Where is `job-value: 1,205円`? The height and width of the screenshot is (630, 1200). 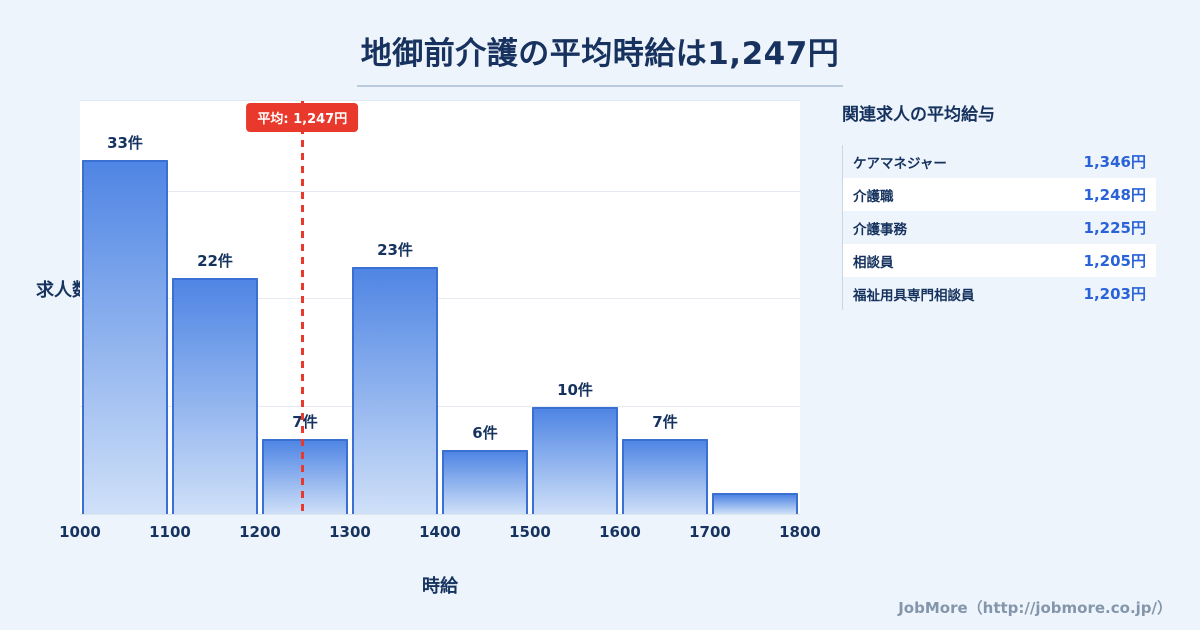 job-value: 1,205円 is located at coordinates (1114, 261).